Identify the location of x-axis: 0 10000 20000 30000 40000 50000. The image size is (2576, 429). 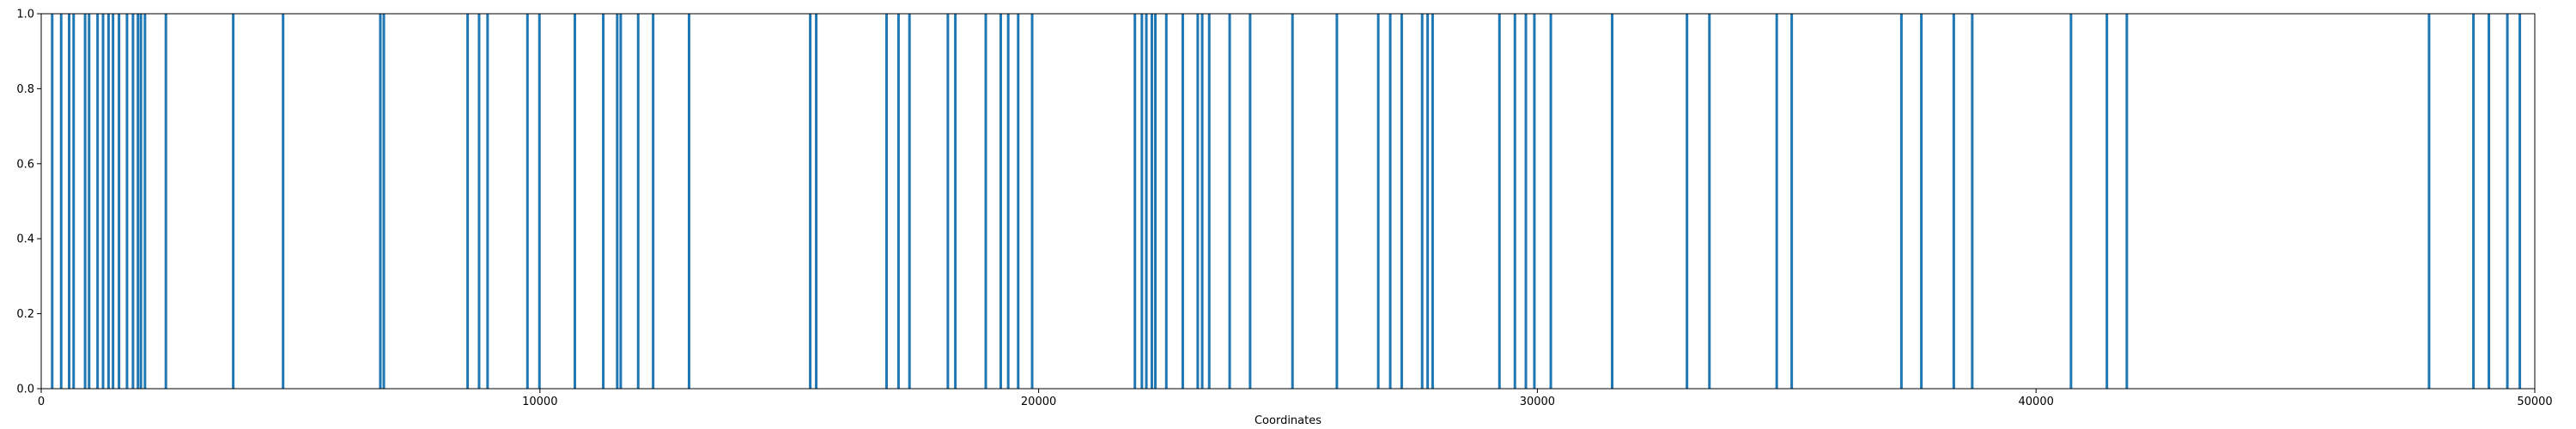
(1295, 398).